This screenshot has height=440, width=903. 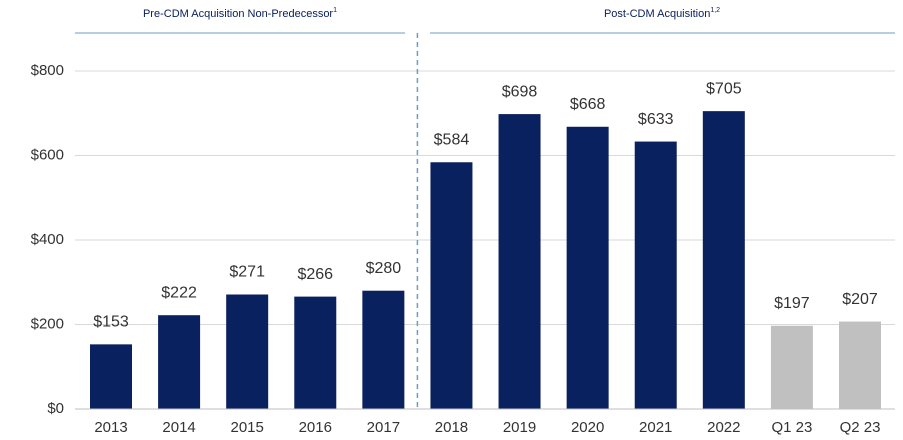 I want to click on value-label: $698, so click(x=520, y=91).